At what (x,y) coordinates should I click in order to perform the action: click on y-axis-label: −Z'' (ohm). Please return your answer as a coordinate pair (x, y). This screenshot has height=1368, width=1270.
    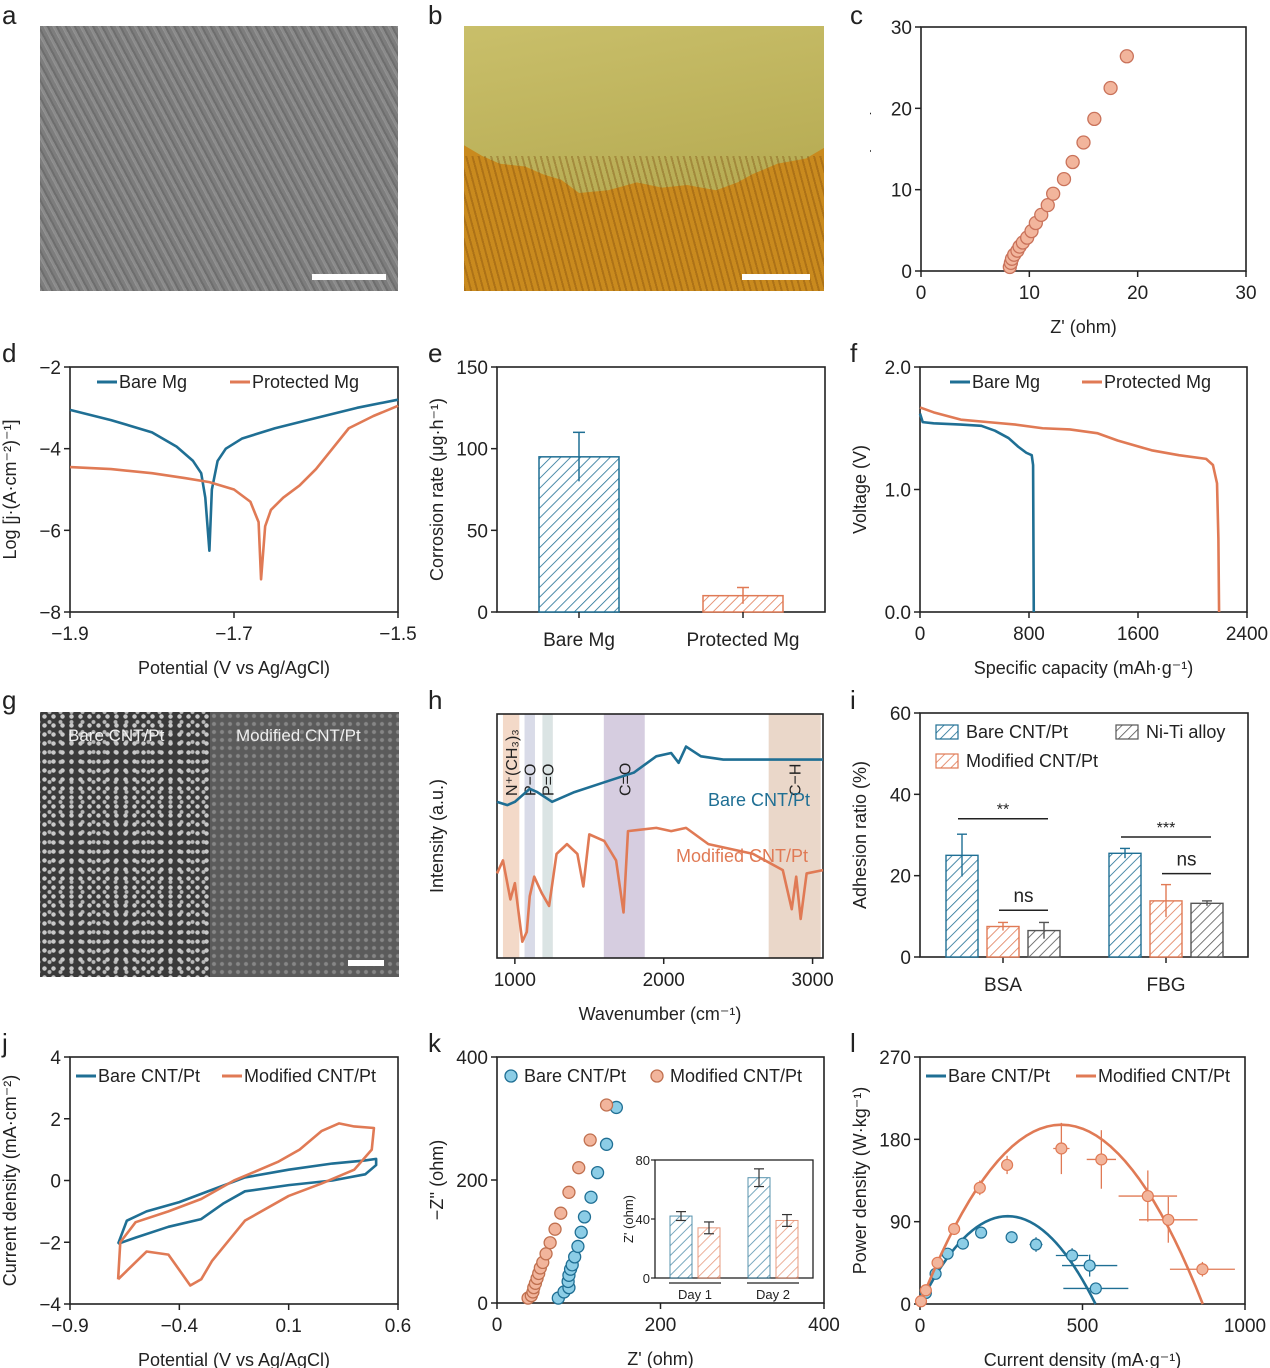
    Looking at the image, I should click on (437, 1180).